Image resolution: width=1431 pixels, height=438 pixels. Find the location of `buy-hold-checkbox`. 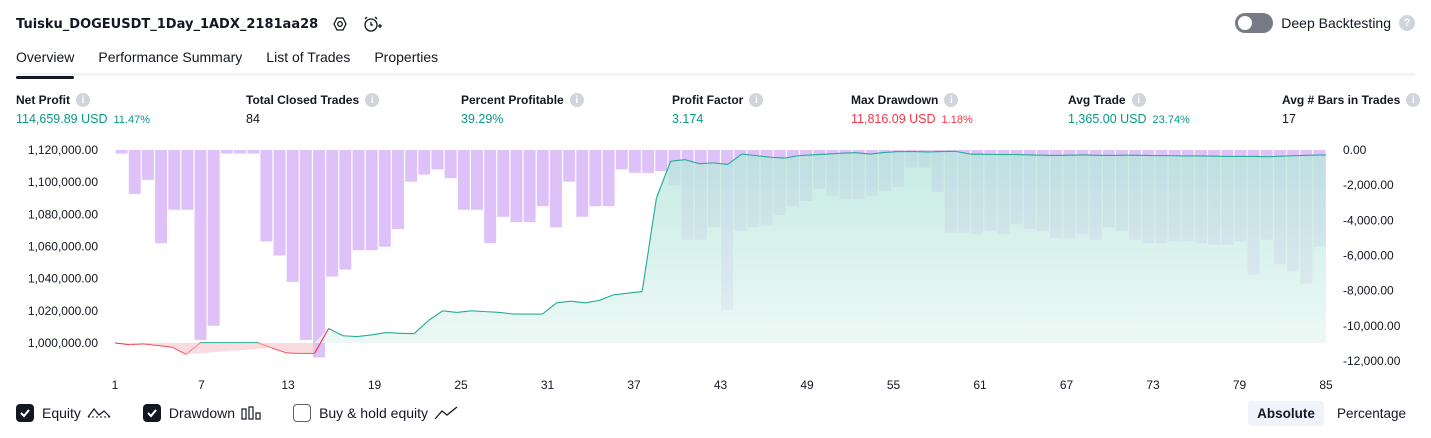

buy-hold-checkbox is located at coordinates (302, 413).